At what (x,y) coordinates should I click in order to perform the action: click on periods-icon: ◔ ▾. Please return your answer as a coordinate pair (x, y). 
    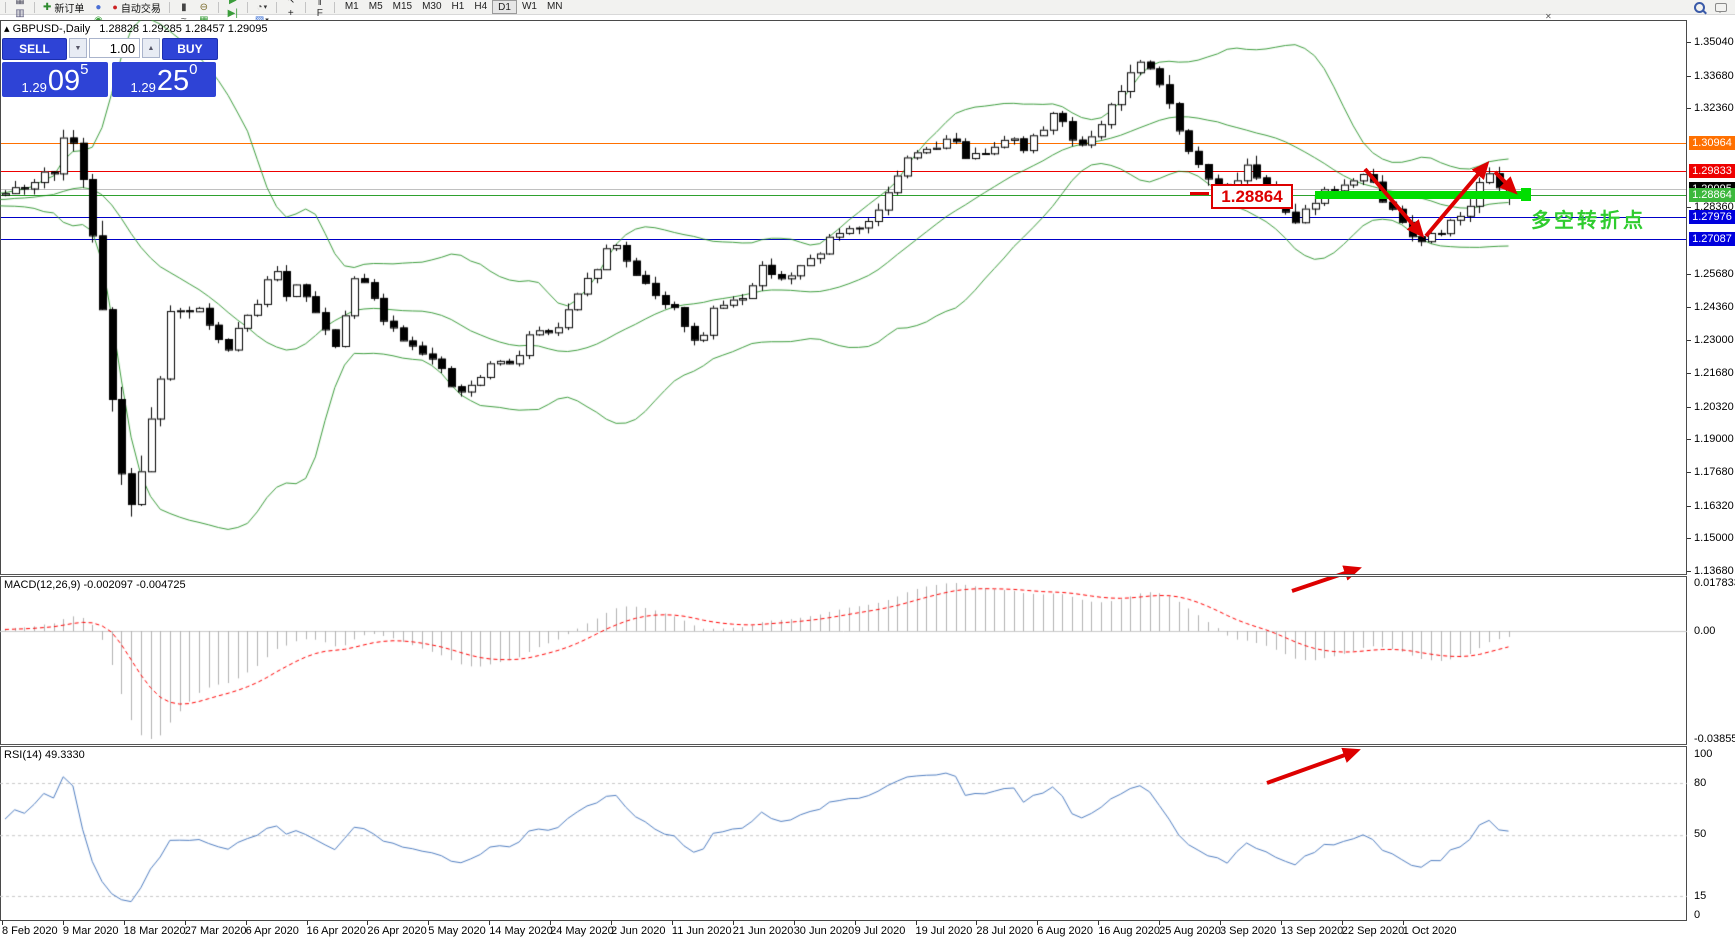
    Looking at the image, I should click on (262, 7).